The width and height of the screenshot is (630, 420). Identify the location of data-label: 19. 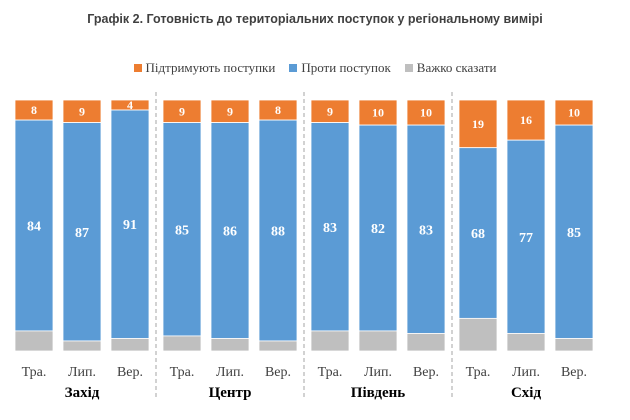
(478, 124).